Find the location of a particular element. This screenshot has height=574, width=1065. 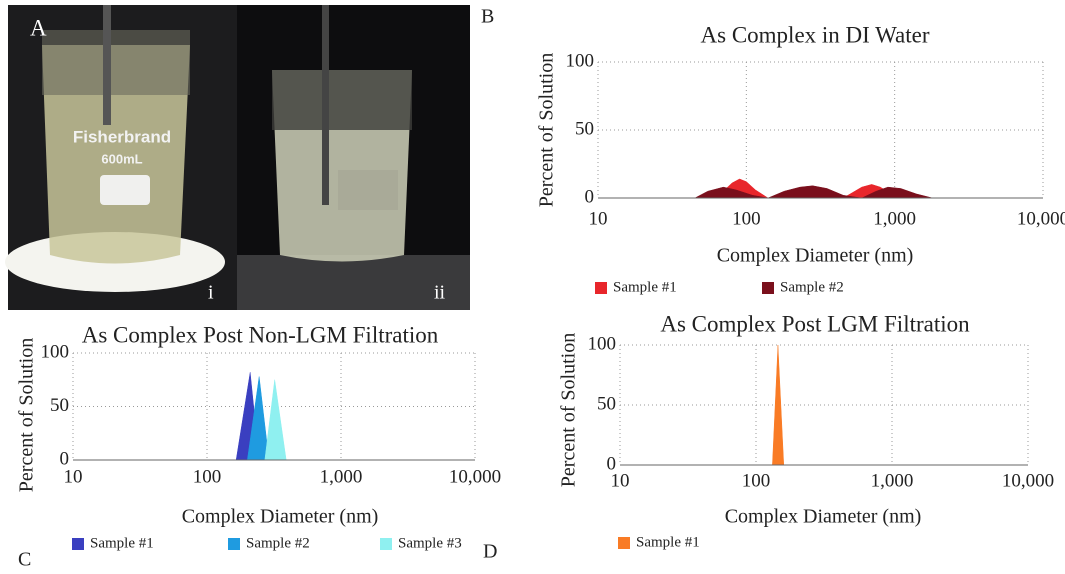

panel-label: D is located at coordinates (490, 552).